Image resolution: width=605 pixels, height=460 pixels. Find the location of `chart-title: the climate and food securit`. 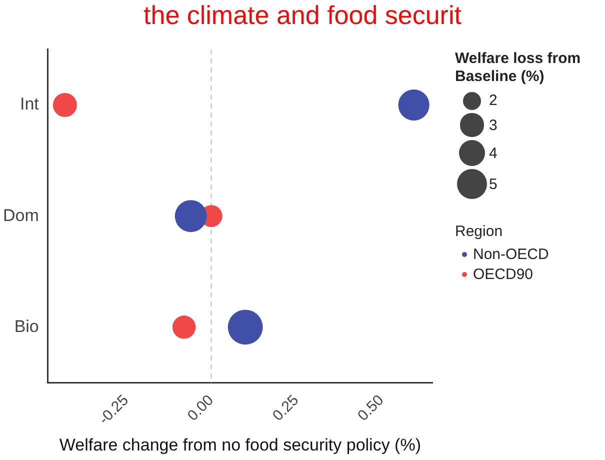

chart-title: the climate and food securit is located at coordinates (302, 15).